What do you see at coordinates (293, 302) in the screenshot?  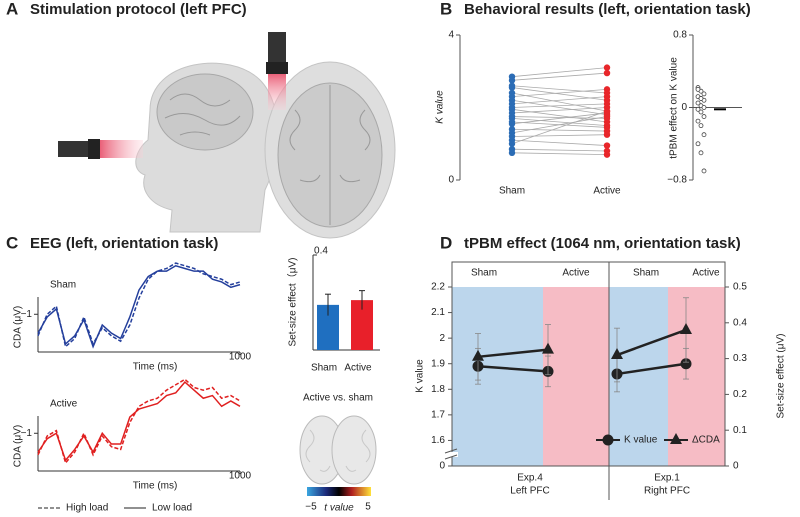 I see `y-axis-label: Set-size effect（μV)` at bounding box center [293, 302].